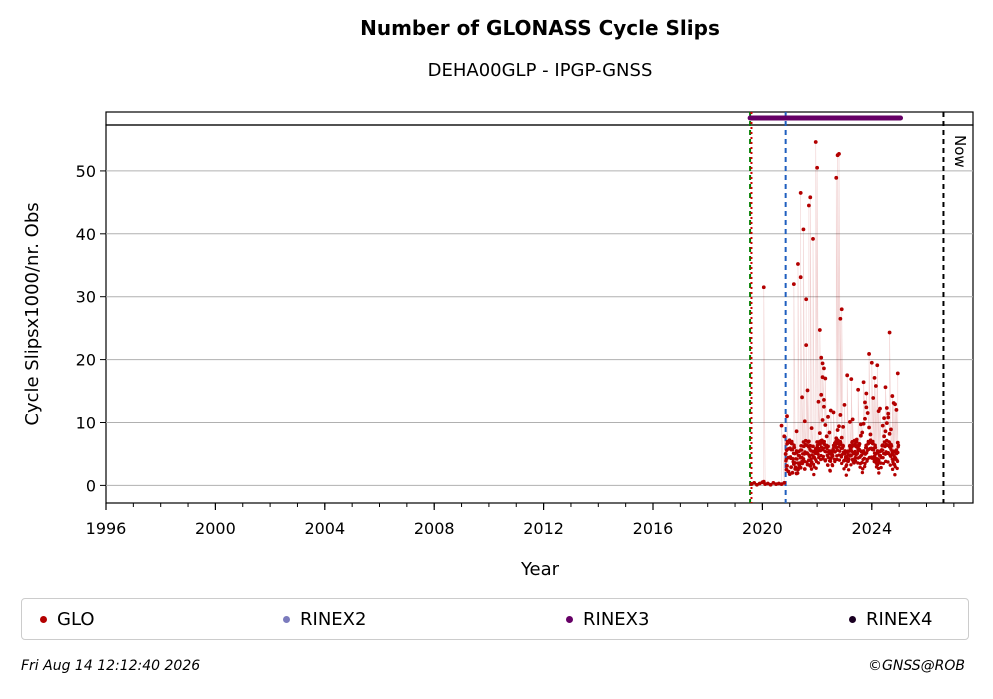 The image size is (993, 699). Describe the element at coordinates (495, 619) in the screenshot. I see `legend: GLO RINEX2 RINEX3 RINEX4` at that location.